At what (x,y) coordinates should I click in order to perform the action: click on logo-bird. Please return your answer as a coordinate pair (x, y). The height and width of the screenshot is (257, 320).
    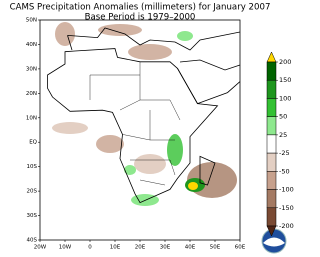
    Looking at the image, I should click on (274, 242).